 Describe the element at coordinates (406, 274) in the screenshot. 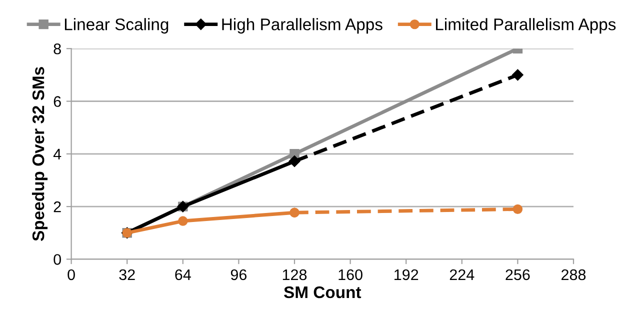

I see `x-tick-label: 192` at that location.